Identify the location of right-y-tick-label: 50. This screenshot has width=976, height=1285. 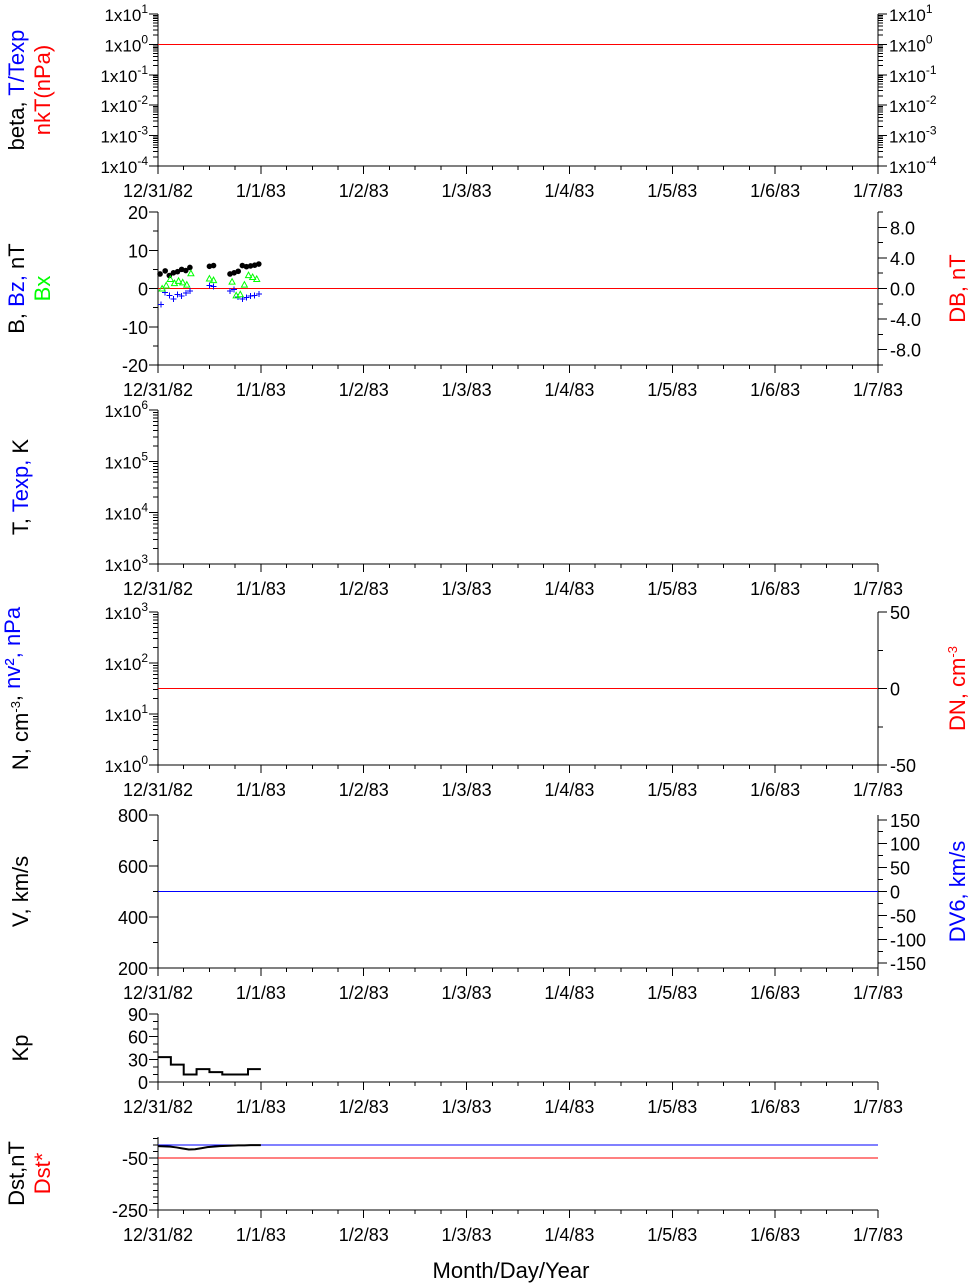
(900, 869).